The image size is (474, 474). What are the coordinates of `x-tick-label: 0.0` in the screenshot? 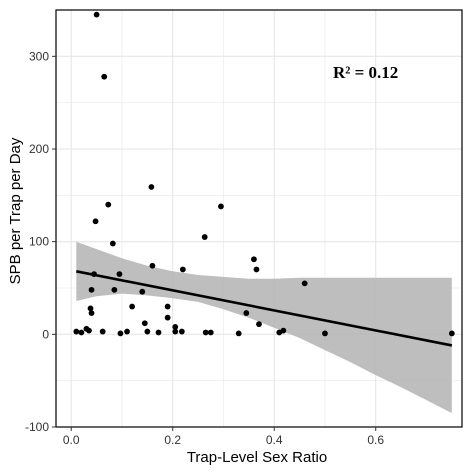 It's located at (71, 440).